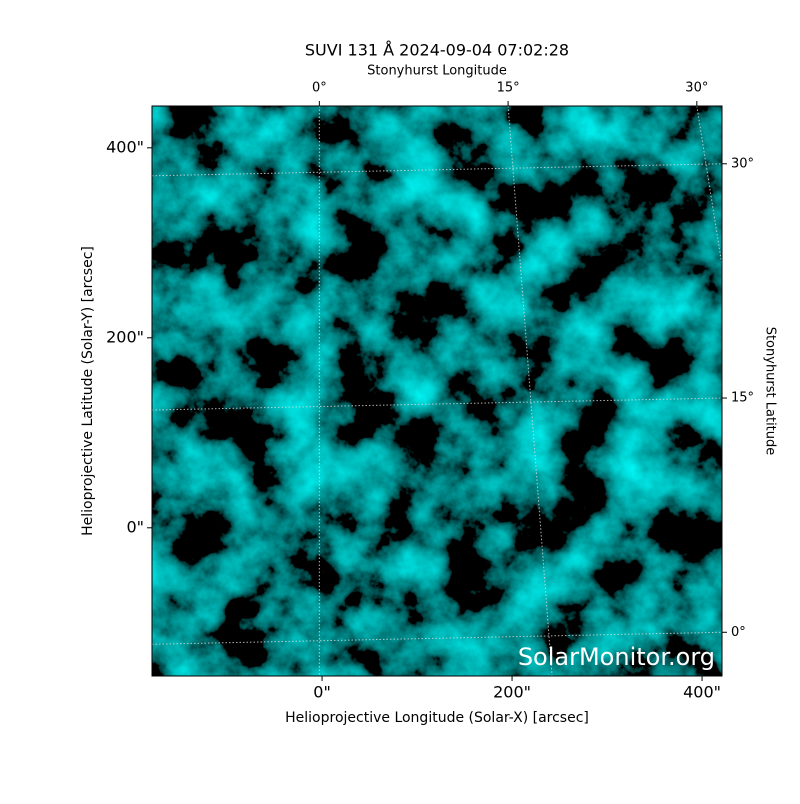 The image size is (800, 804). I want to click on x2-tick-label: 0°, so click(319, 88).